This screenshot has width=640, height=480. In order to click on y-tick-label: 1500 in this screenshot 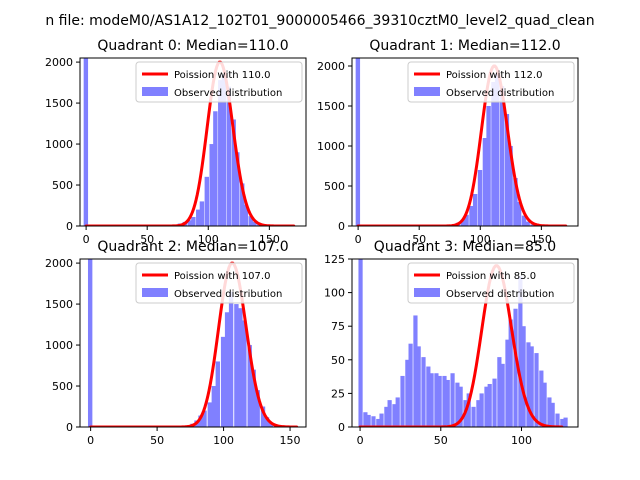, I will do `click(331, 106)`.